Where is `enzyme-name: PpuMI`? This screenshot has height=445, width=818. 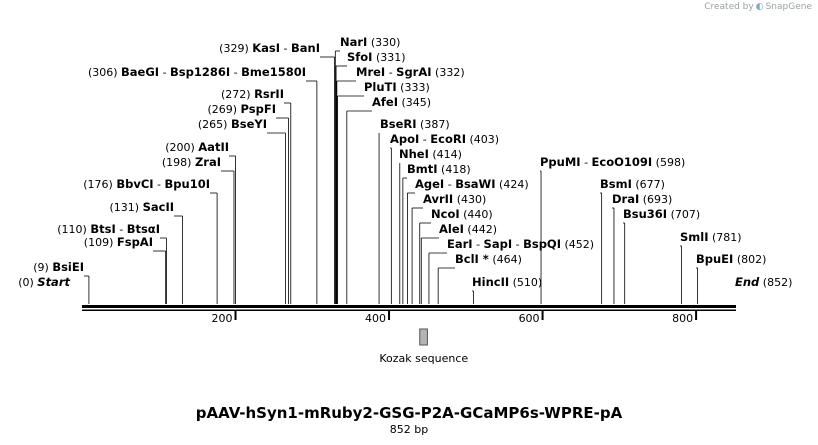 enzyme-name: PpuMI is located at coordinates (560, 162).